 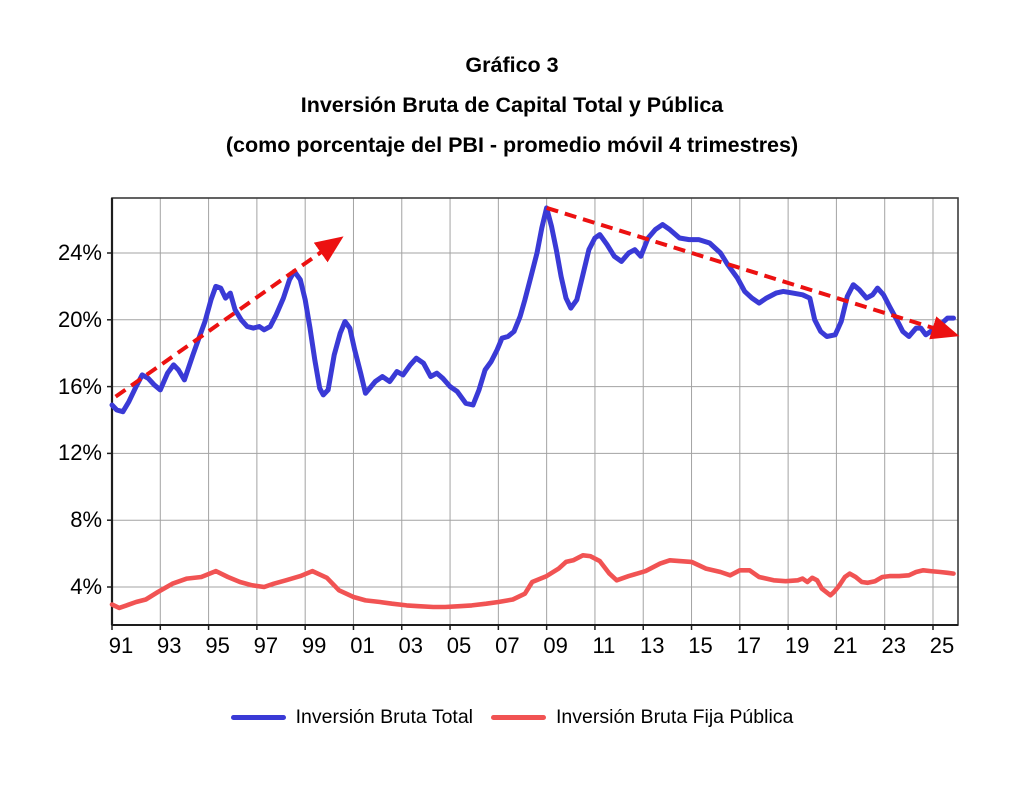 What do you see at coordinates (258, 717) in the screenshot?
I see `legend-line-blue` at bounding box center [258, 717].